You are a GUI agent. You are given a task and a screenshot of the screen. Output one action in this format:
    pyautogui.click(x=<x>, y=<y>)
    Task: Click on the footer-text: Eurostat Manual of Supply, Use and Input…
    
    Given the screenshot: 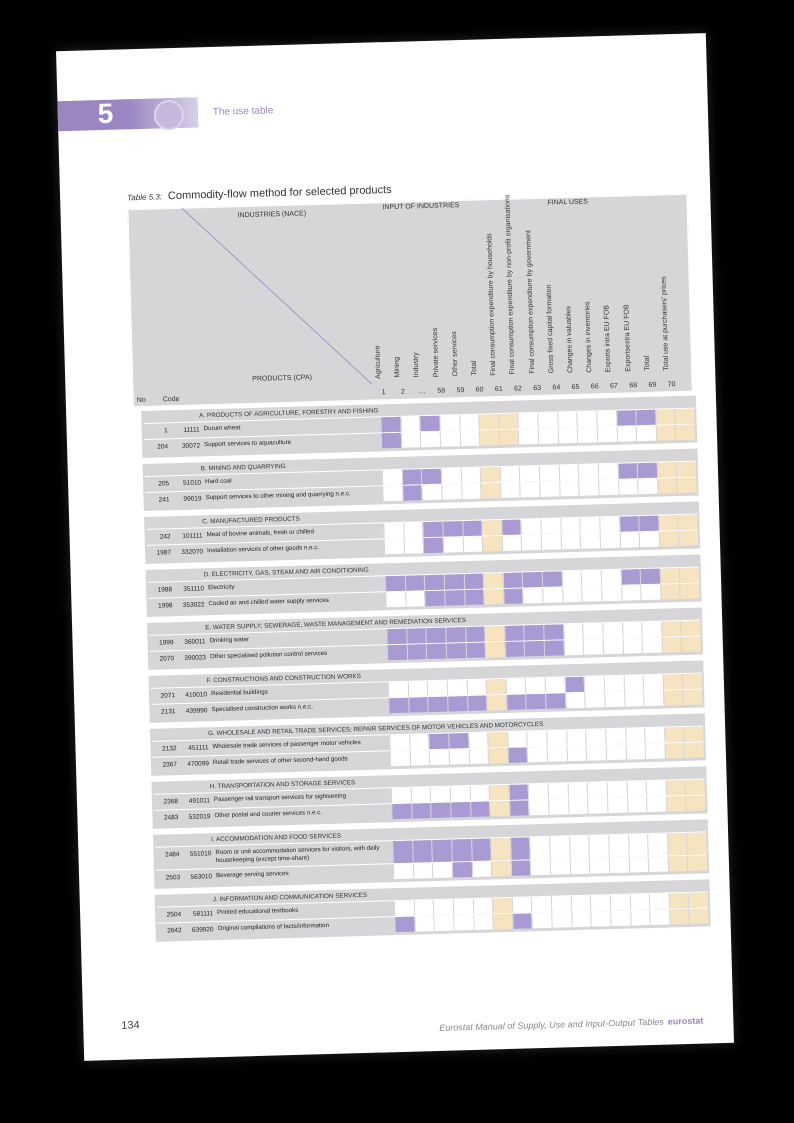 What is the action you would take?
    pyautogui.click(x=551, y=1024)
    